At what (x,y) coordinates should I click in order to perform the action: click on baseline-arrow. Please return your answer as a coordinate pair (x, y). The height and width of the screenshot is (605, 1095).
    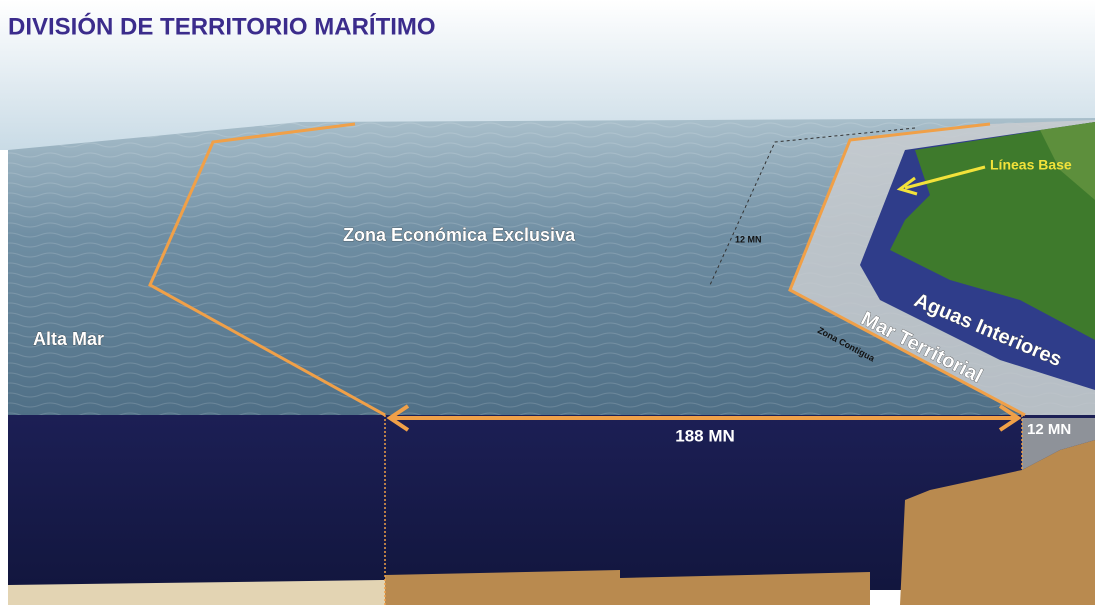
    Looking at the image, I should click on (941, 180).